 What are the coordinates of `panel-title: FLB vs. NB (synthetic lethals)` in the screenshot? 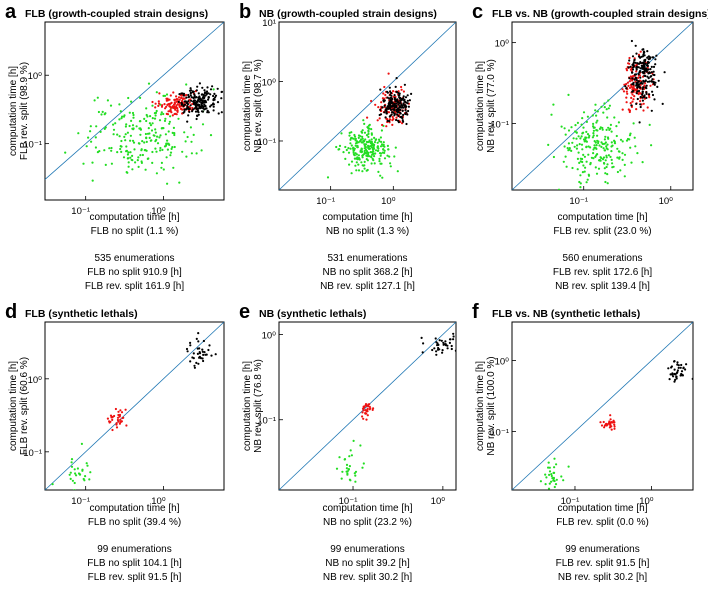 It's located at (566, 314).